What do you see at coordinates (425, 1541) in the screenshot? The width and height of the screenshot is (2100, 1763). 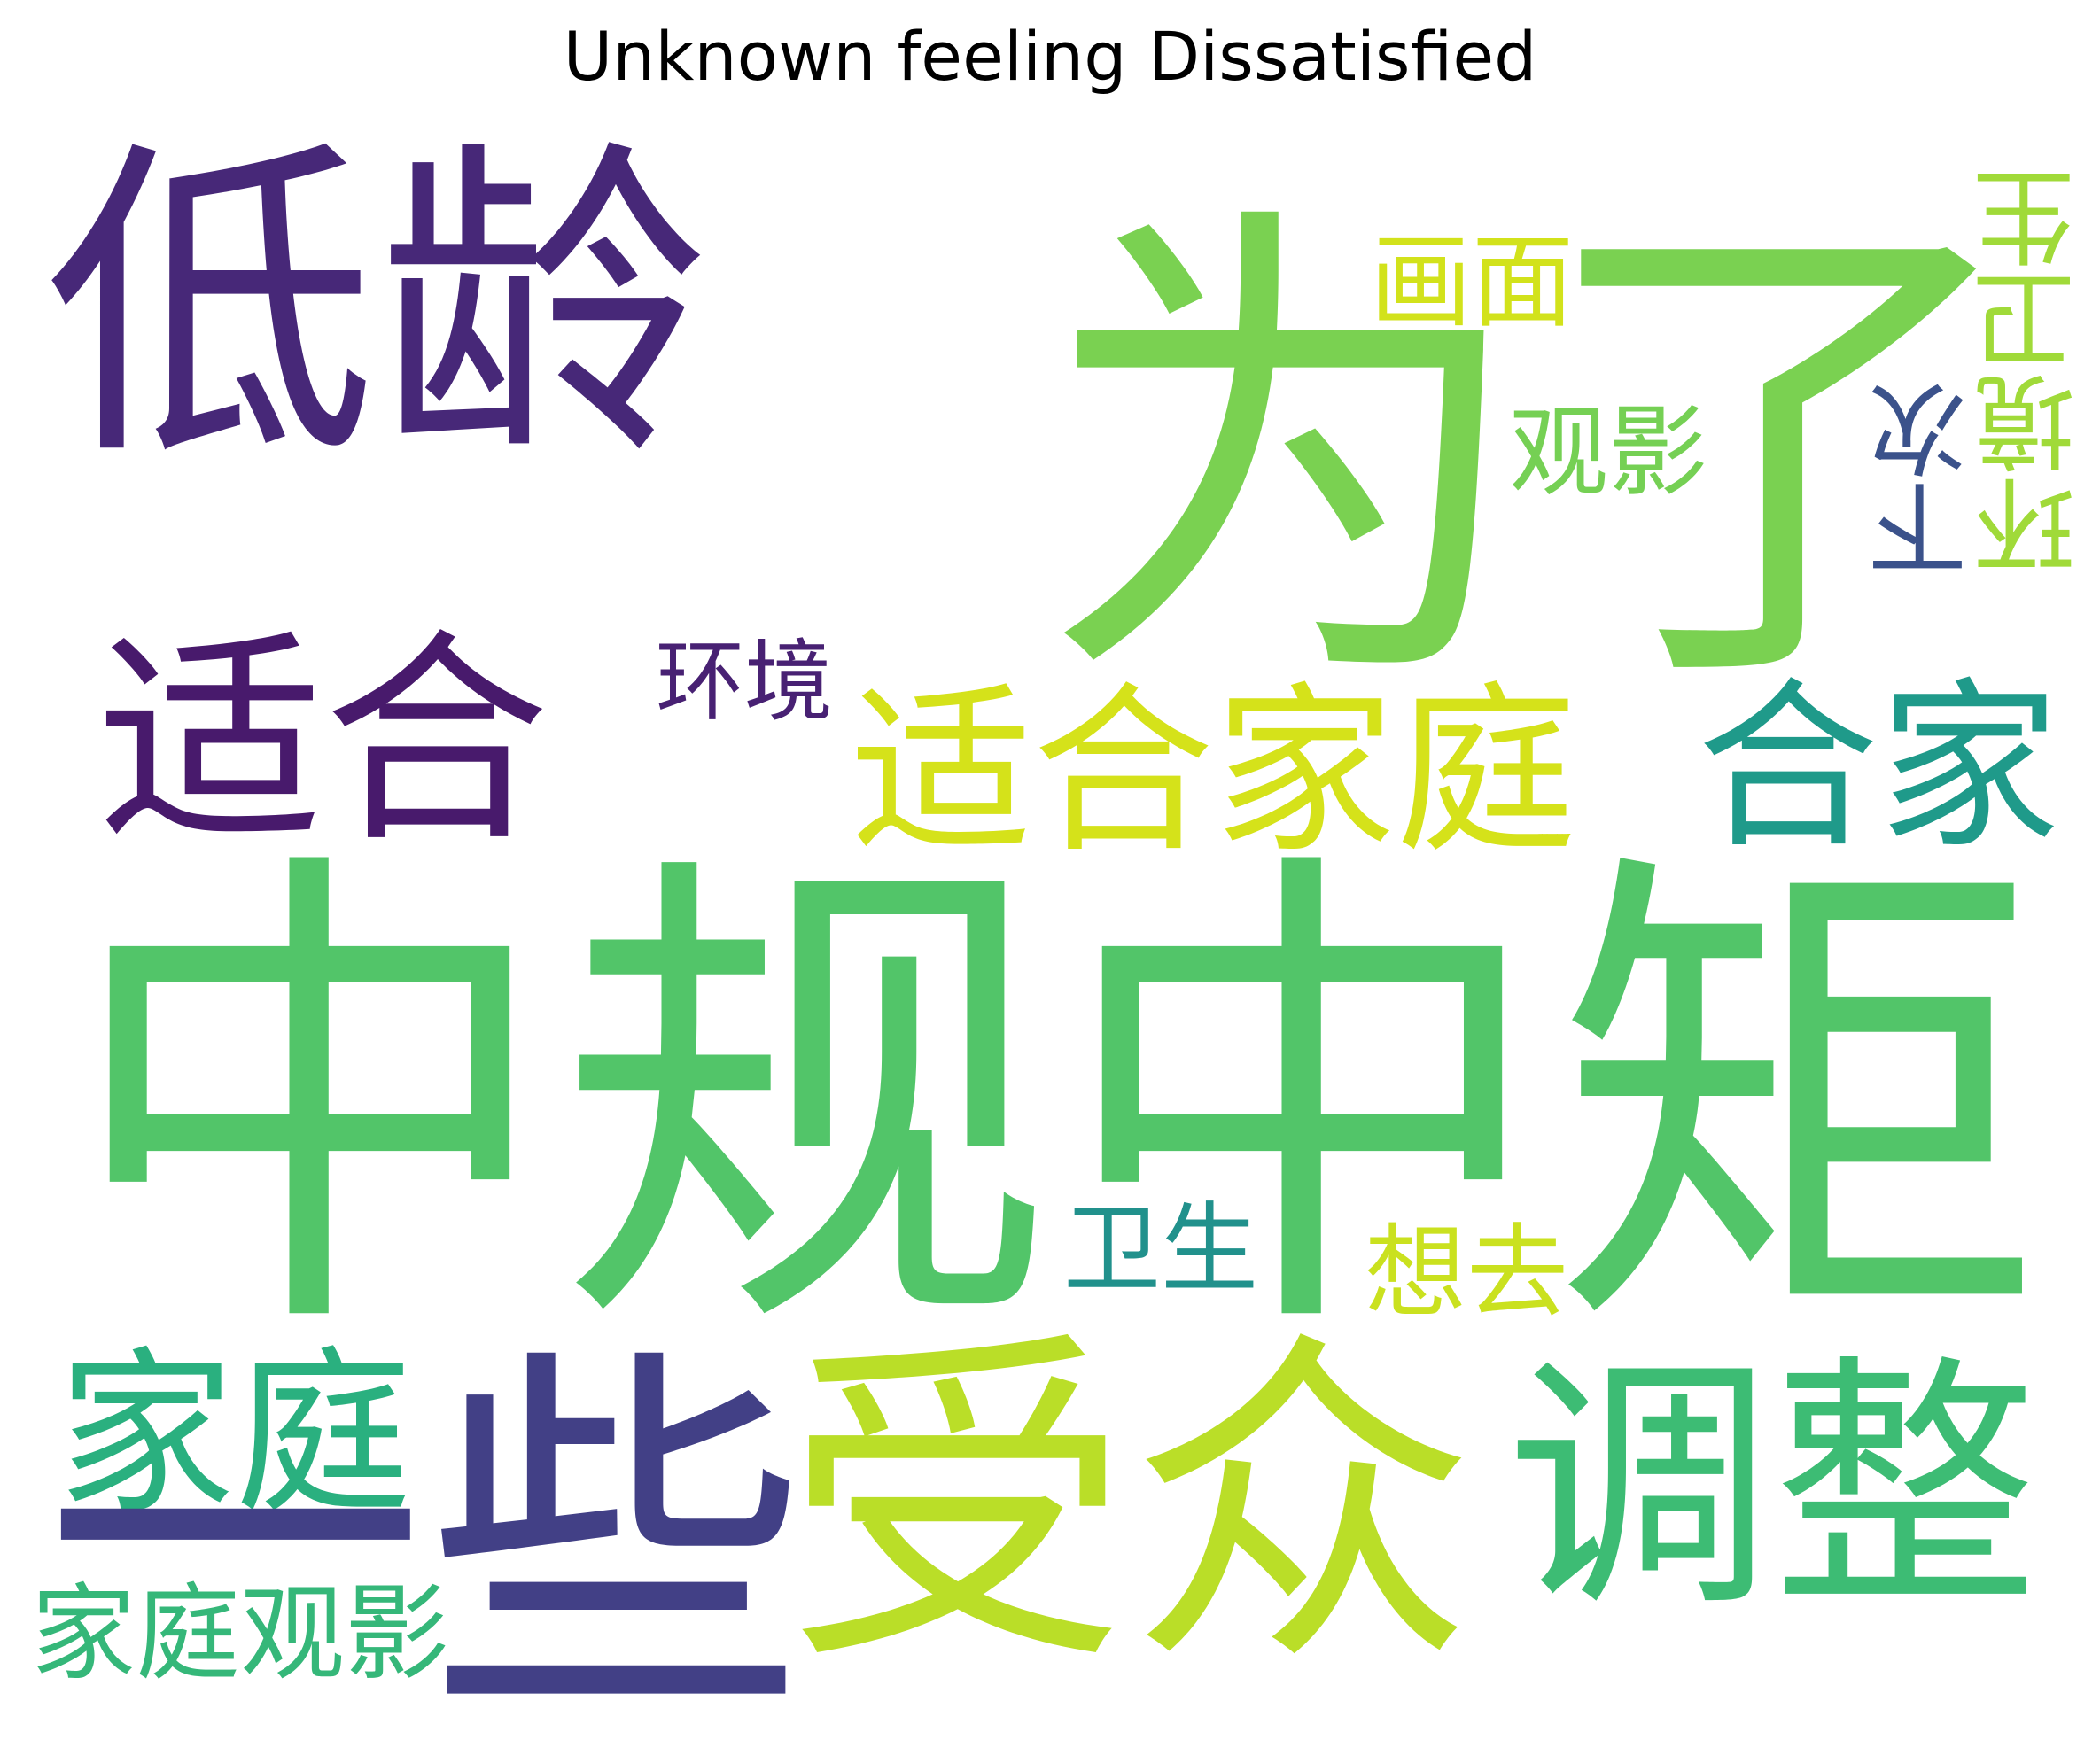 I see `word-yixie: 一些` at bounding box center [425, 1541].